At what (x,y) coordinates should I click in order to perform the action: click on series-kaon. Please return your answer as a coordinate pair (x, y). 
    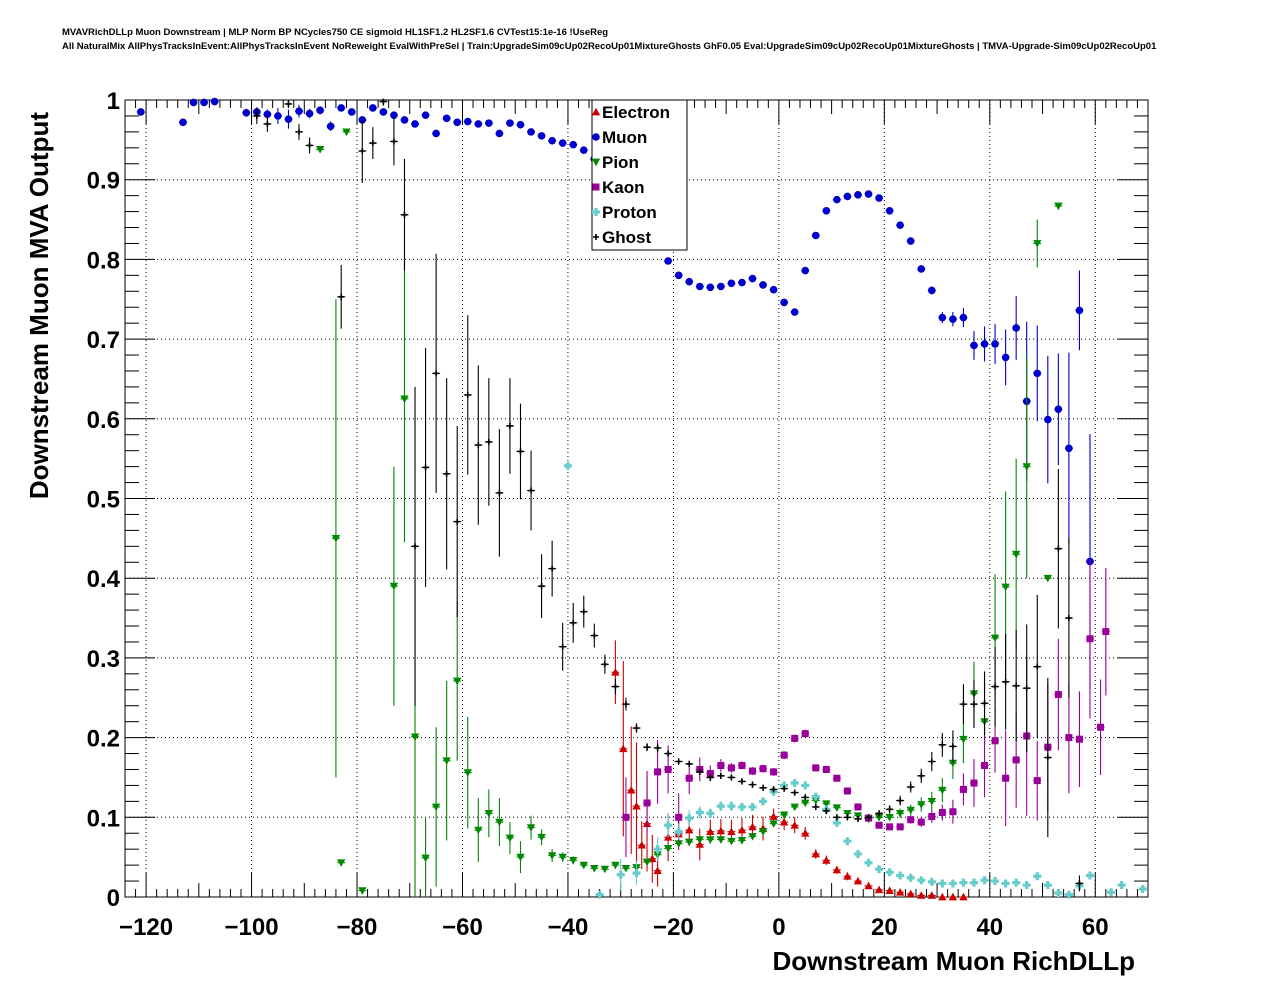
    Looking at the image, I should click on (865, 708).